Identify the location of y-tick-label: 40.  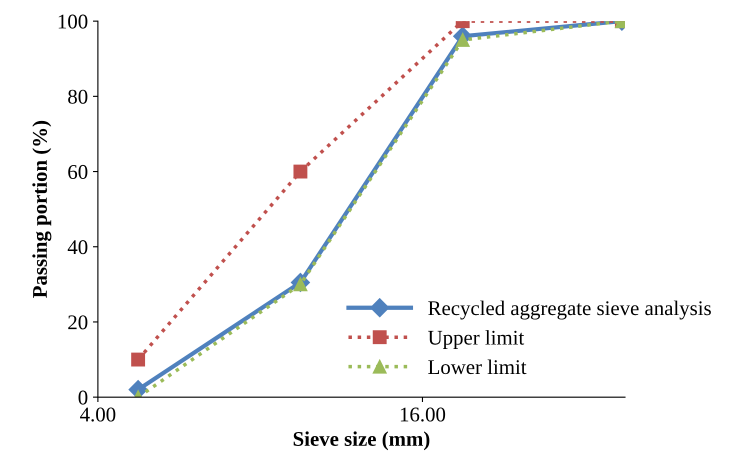
(78, 247).